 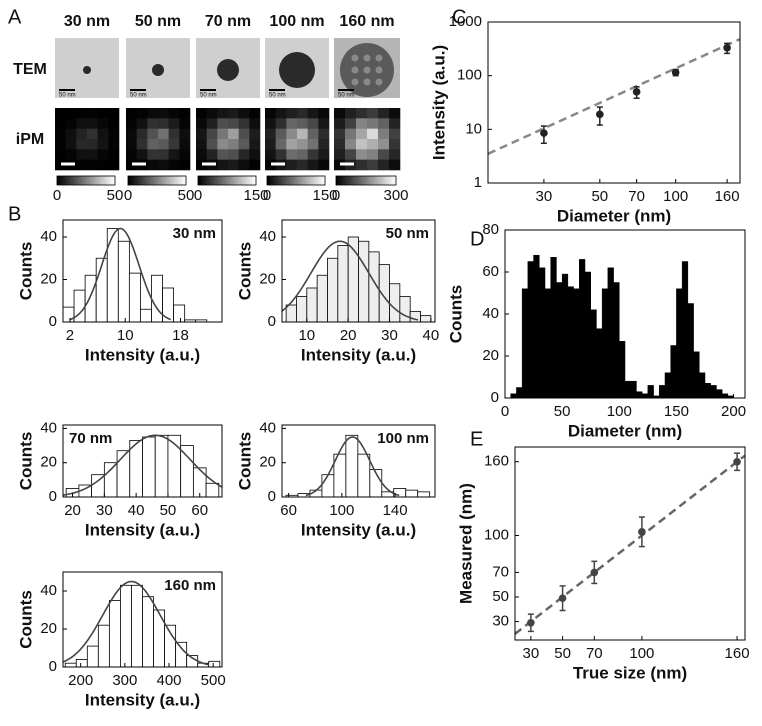 What do you see at coordinates (277, 96) in the screenshot?
I see `scale-bar-label: 50 nm` at bounding box center [277, 96].